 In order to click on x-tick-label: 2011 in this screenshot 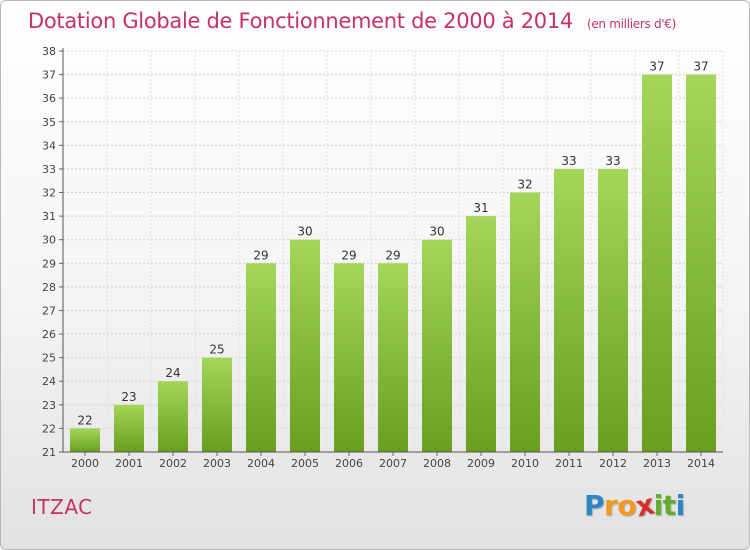, I will do `click(569, 463)`.